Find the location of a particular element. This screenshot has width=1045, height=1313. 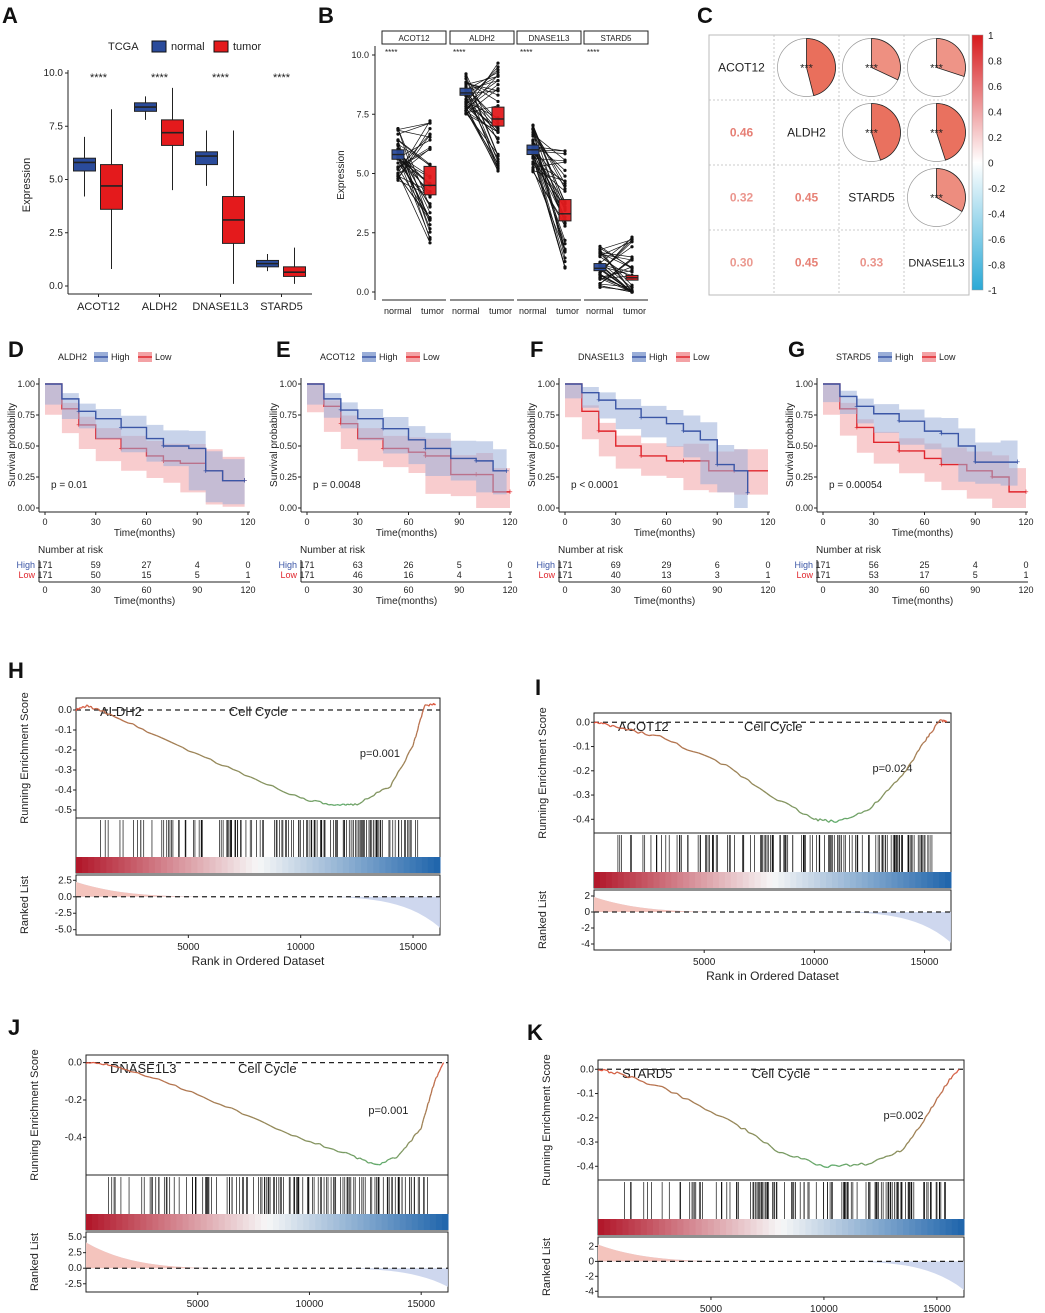

y-tick-label: 0.50 is located at coordinates (804, 446).